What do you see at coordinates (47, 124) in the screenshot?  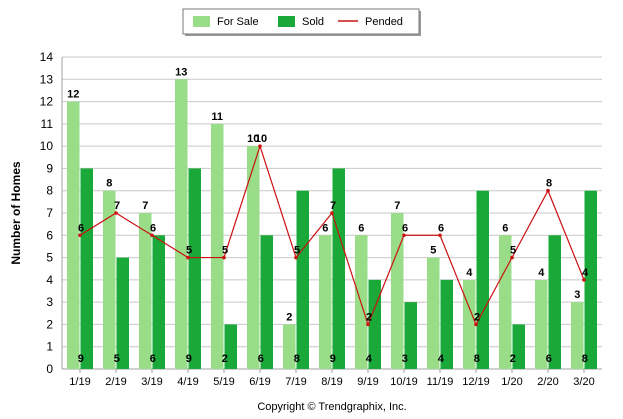 I see `y-tick-label: 11` at bounding box center [47, 124].